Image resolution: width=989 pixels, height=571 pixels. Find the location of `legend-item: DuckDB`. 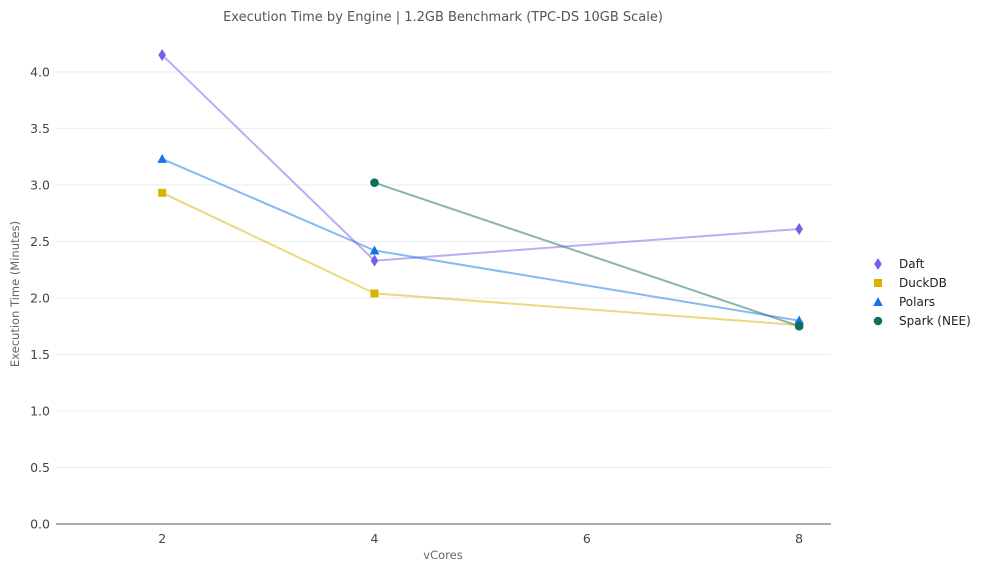

legend-item: DuckDB is located at coordinates (910, 283).